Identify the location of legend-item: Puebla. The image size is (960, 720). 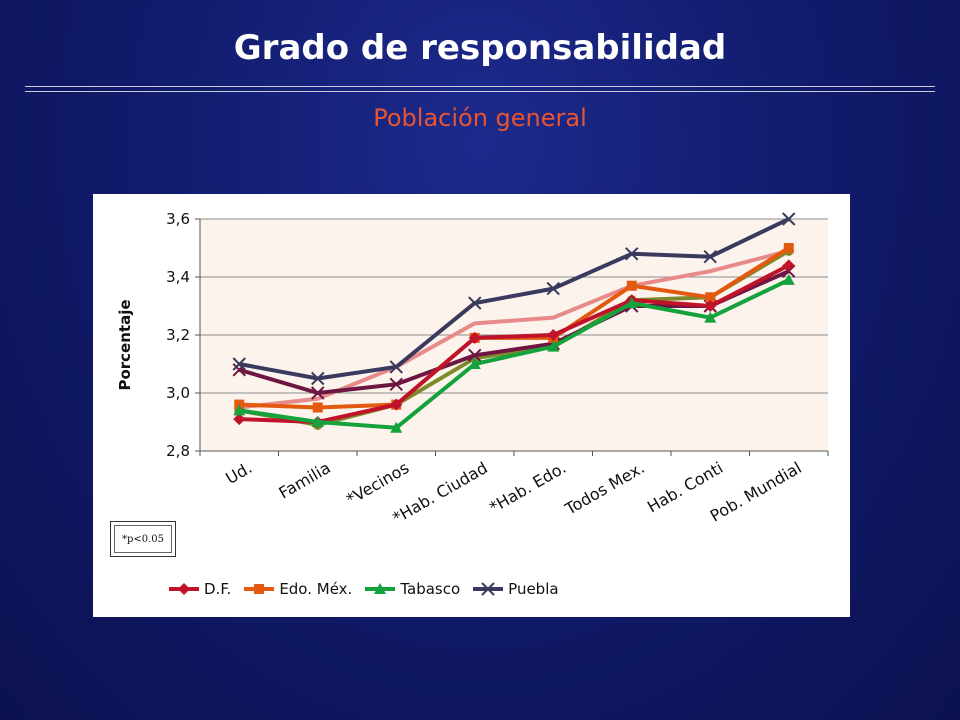
(515, 589).